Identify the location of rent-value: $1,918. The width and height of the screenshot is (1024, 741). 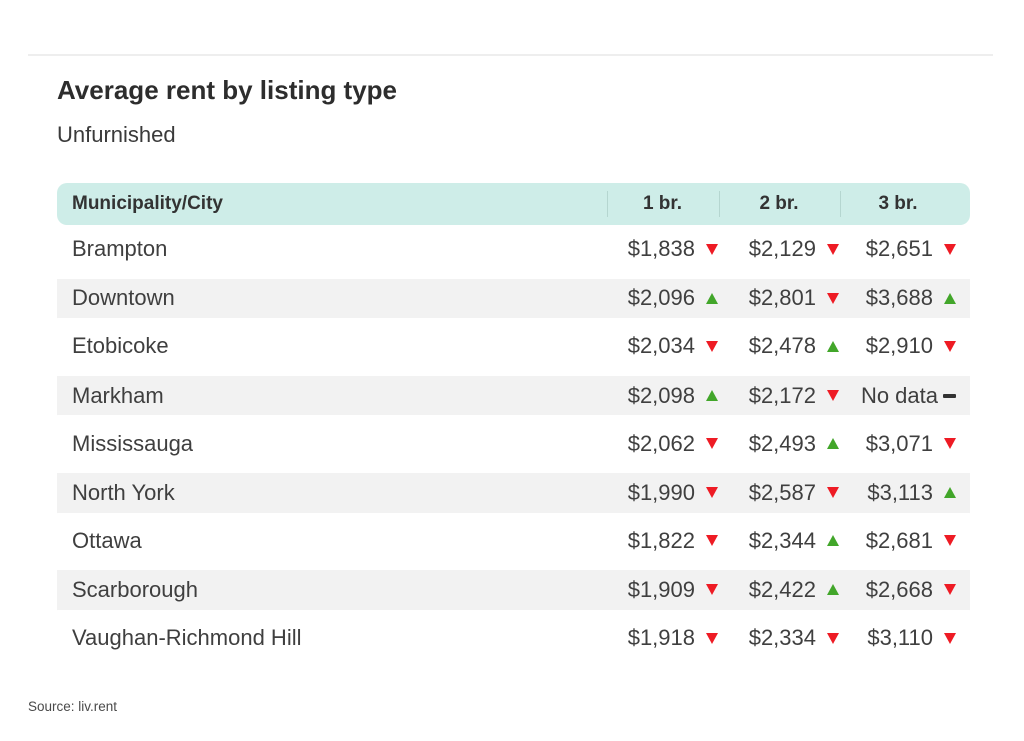
(661, 638).